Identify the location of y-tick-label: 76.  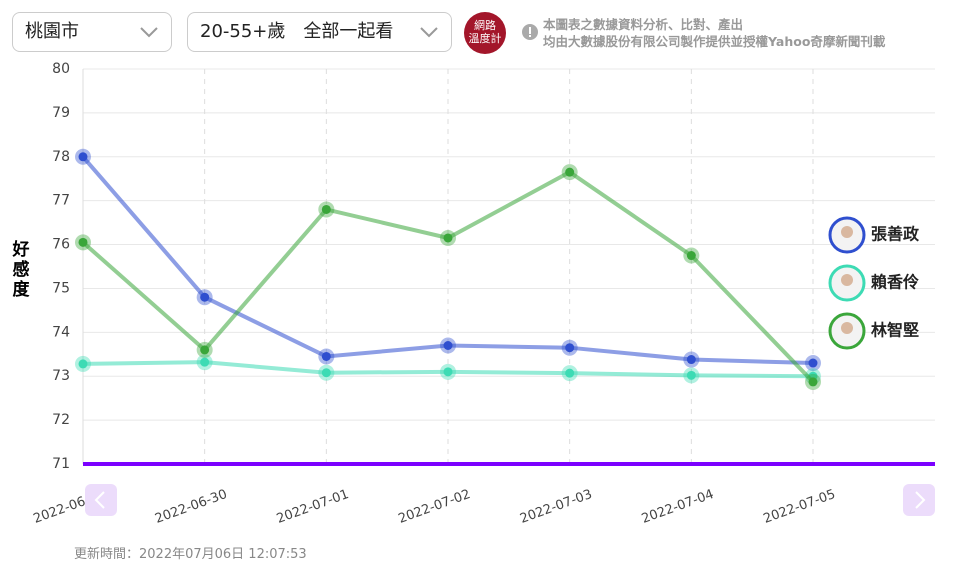
(61, 245).